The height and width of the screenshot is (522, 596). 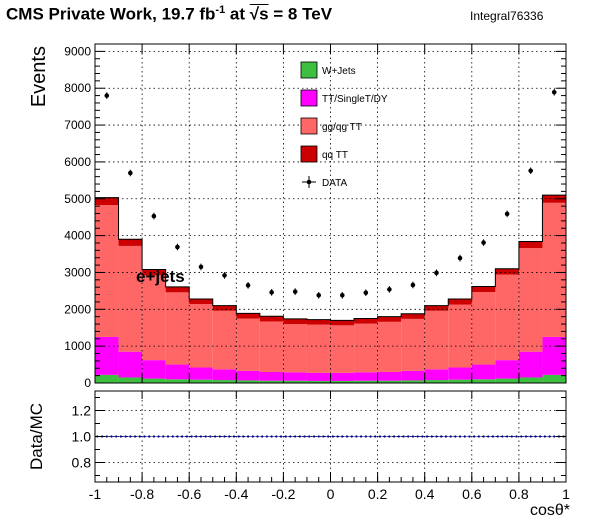 I want to click on title-energy: = 8 TeV, so click(x=300, y=14).